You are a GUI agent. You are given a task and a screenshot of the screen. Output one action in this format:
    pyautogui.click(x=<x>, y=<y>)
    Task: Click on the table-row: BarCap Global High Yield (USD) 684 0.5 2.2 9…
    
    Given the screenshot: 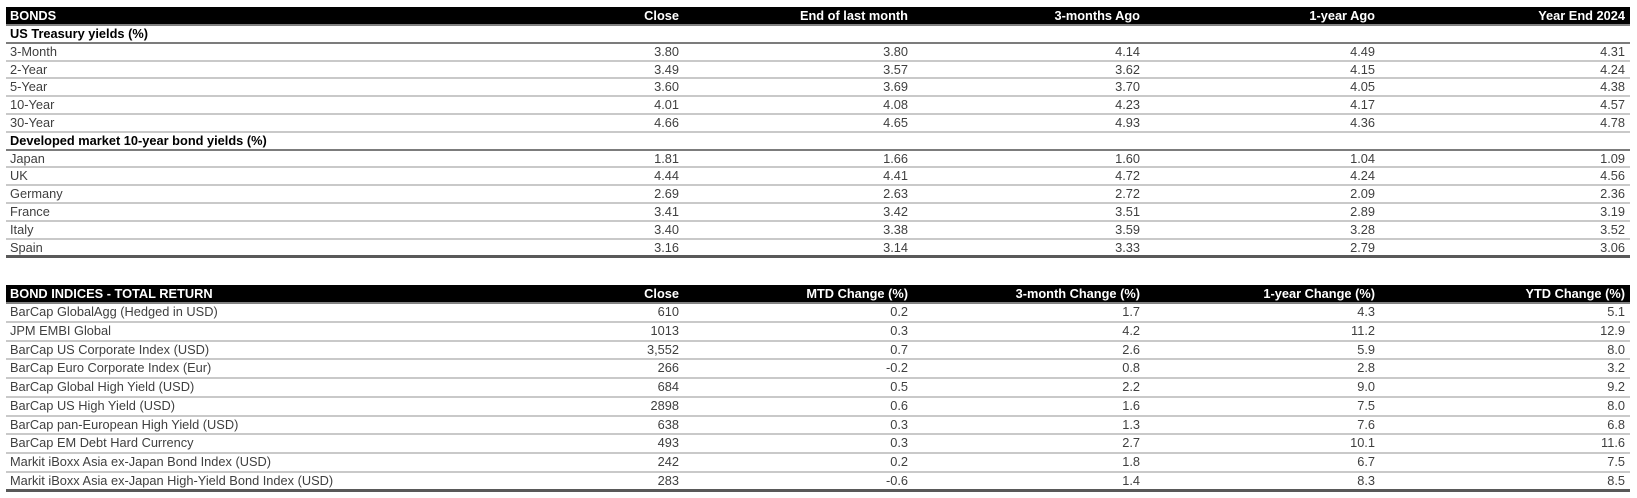 What is the action you would take?
    pyautogui.click(x=818, y=388)
    